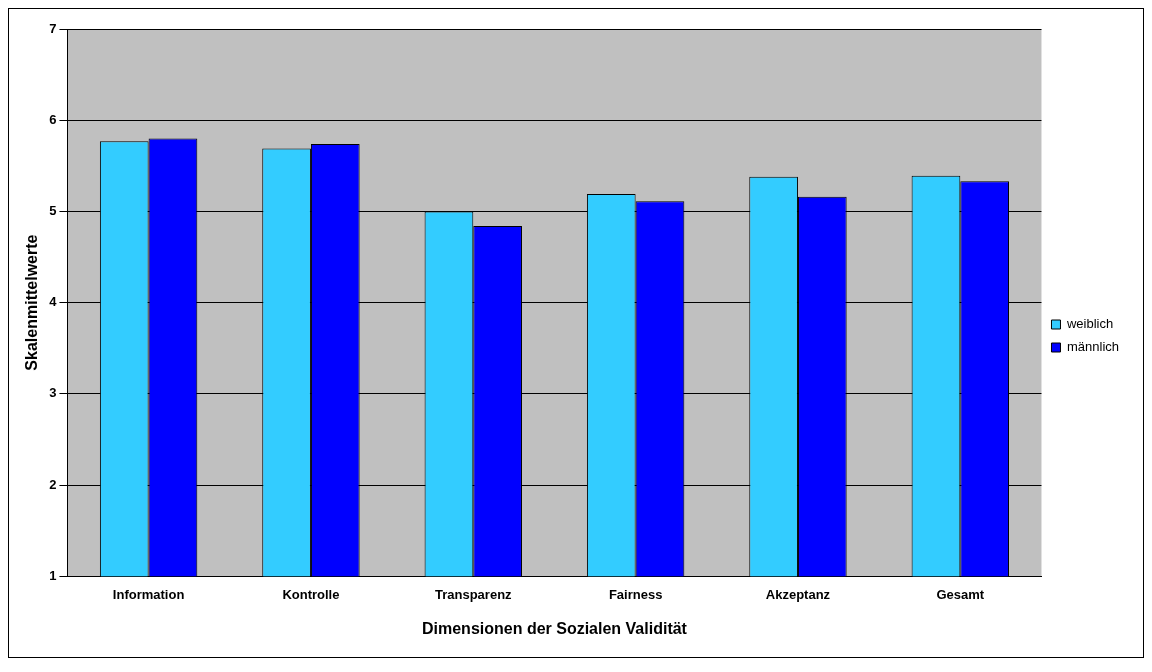  I want to click on y-tick-label: 7, so click(53, 28).